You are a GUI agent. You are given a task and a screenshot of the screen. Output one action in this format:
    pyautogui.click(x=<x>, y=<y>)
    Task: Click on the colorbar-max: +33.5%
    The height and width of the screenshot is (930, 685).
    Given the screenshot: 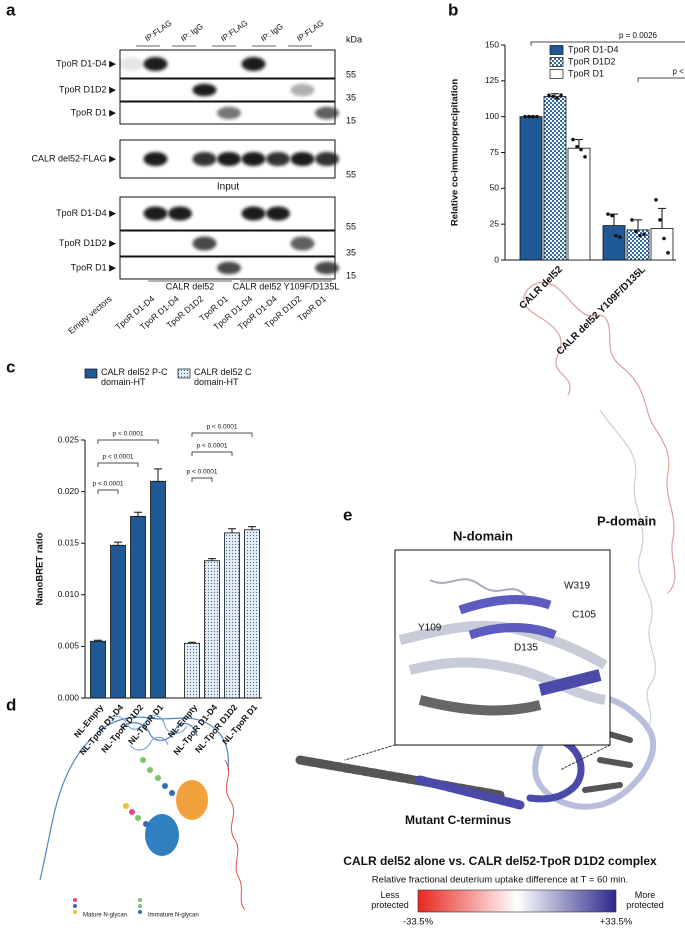 What is the action you would take?
    pyautogui.click(x=616, y=922)
    